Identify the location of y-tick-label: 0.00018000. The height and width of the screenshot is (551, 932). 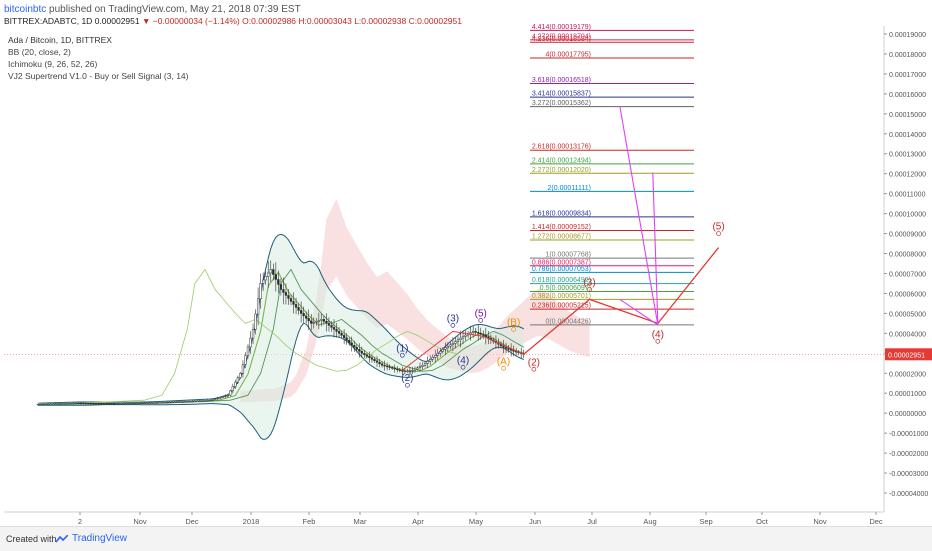
(907, 55).